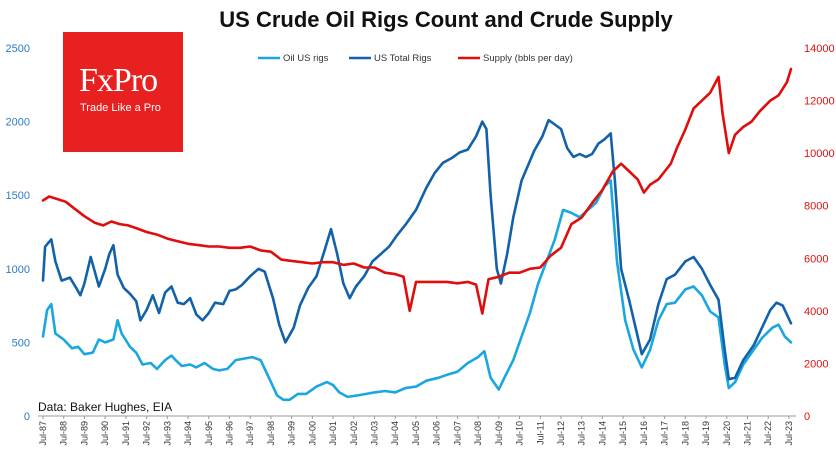 The height and width of the screenshot is (470, 836). What do you see at coordinates (819, 154) in the screenshot?
I see `y-right-tick: 10000` at bounding box center [819, 154].